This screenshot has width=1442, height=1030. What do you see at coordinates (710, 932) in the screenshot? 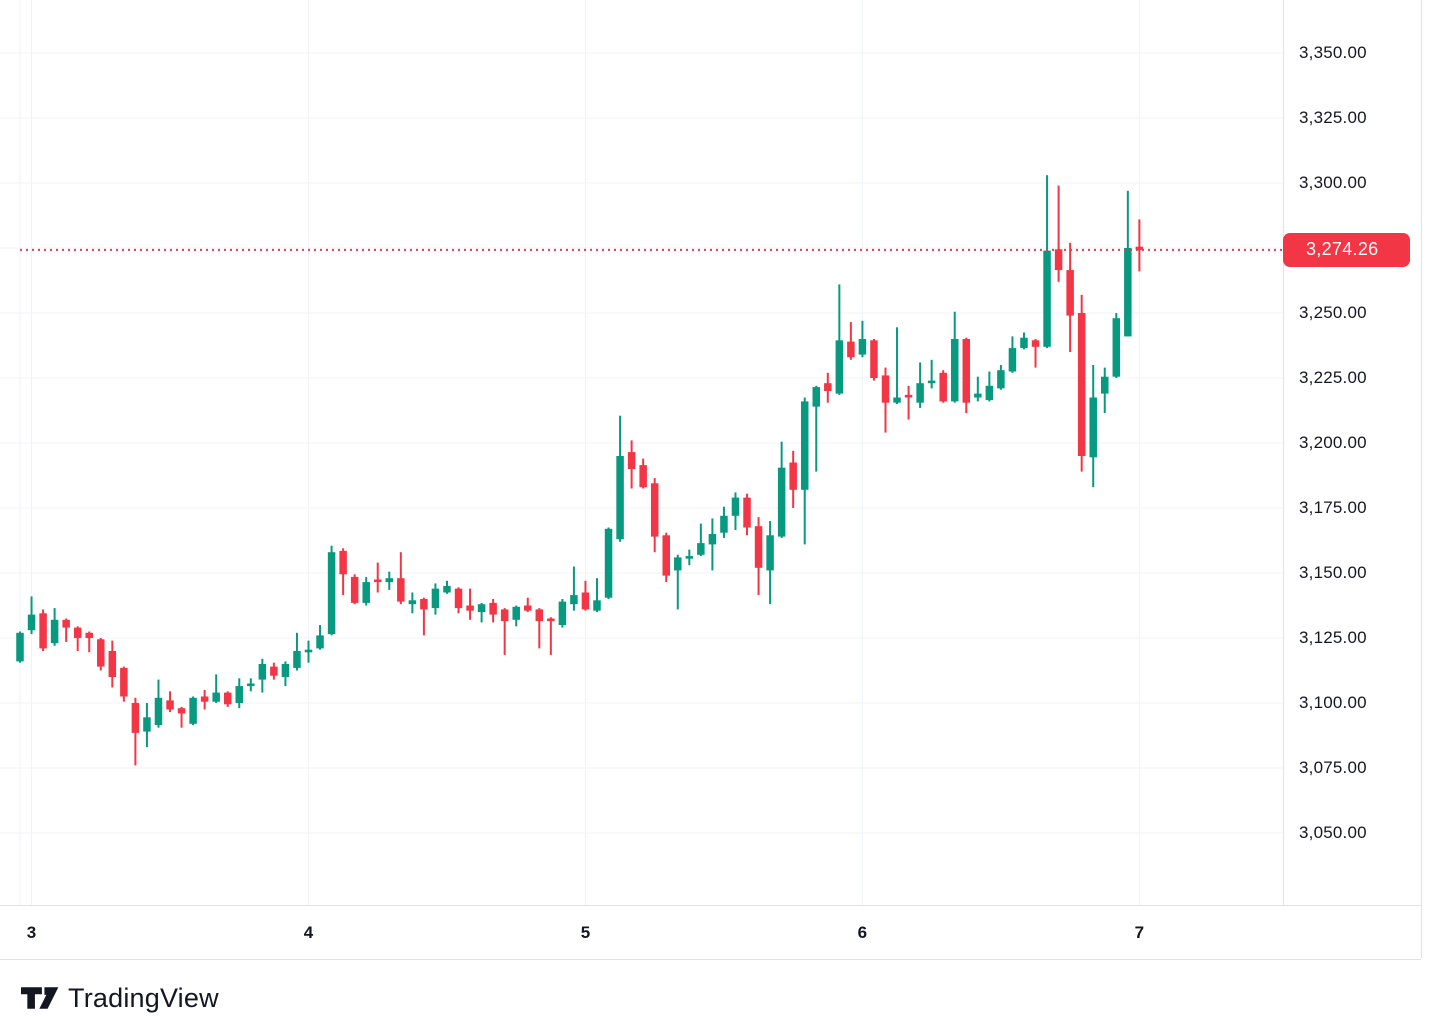
I see `time-axis: 3 4 5 6 7` at bounding box center [710, 932].